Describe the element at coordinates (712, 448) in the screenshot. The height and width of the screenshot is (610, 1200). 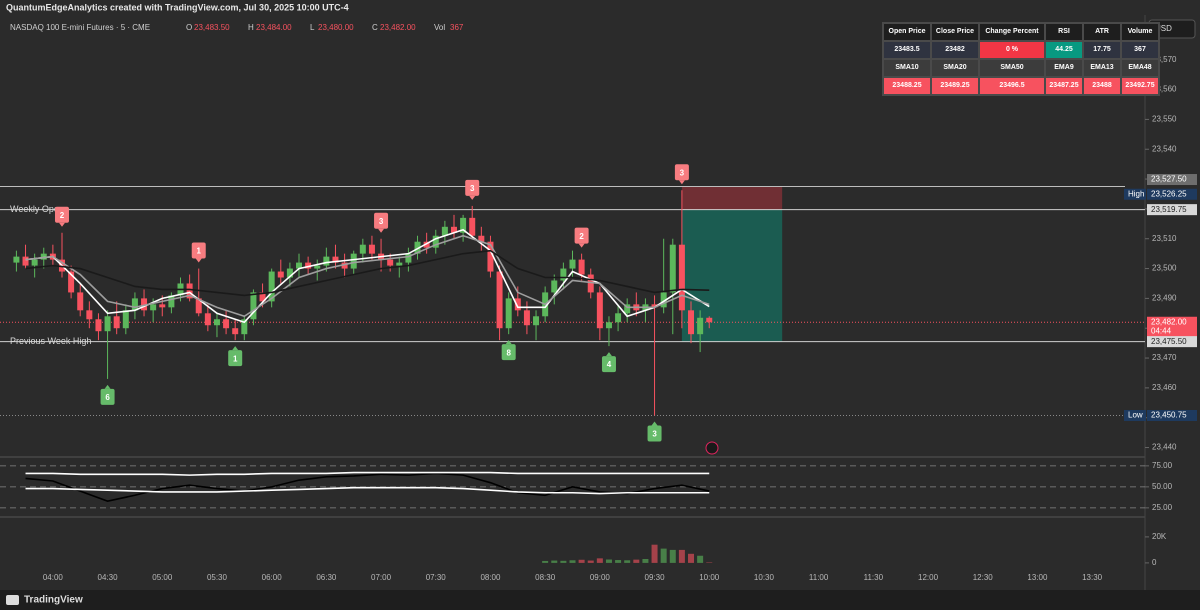
I see `event-icon` at that location.